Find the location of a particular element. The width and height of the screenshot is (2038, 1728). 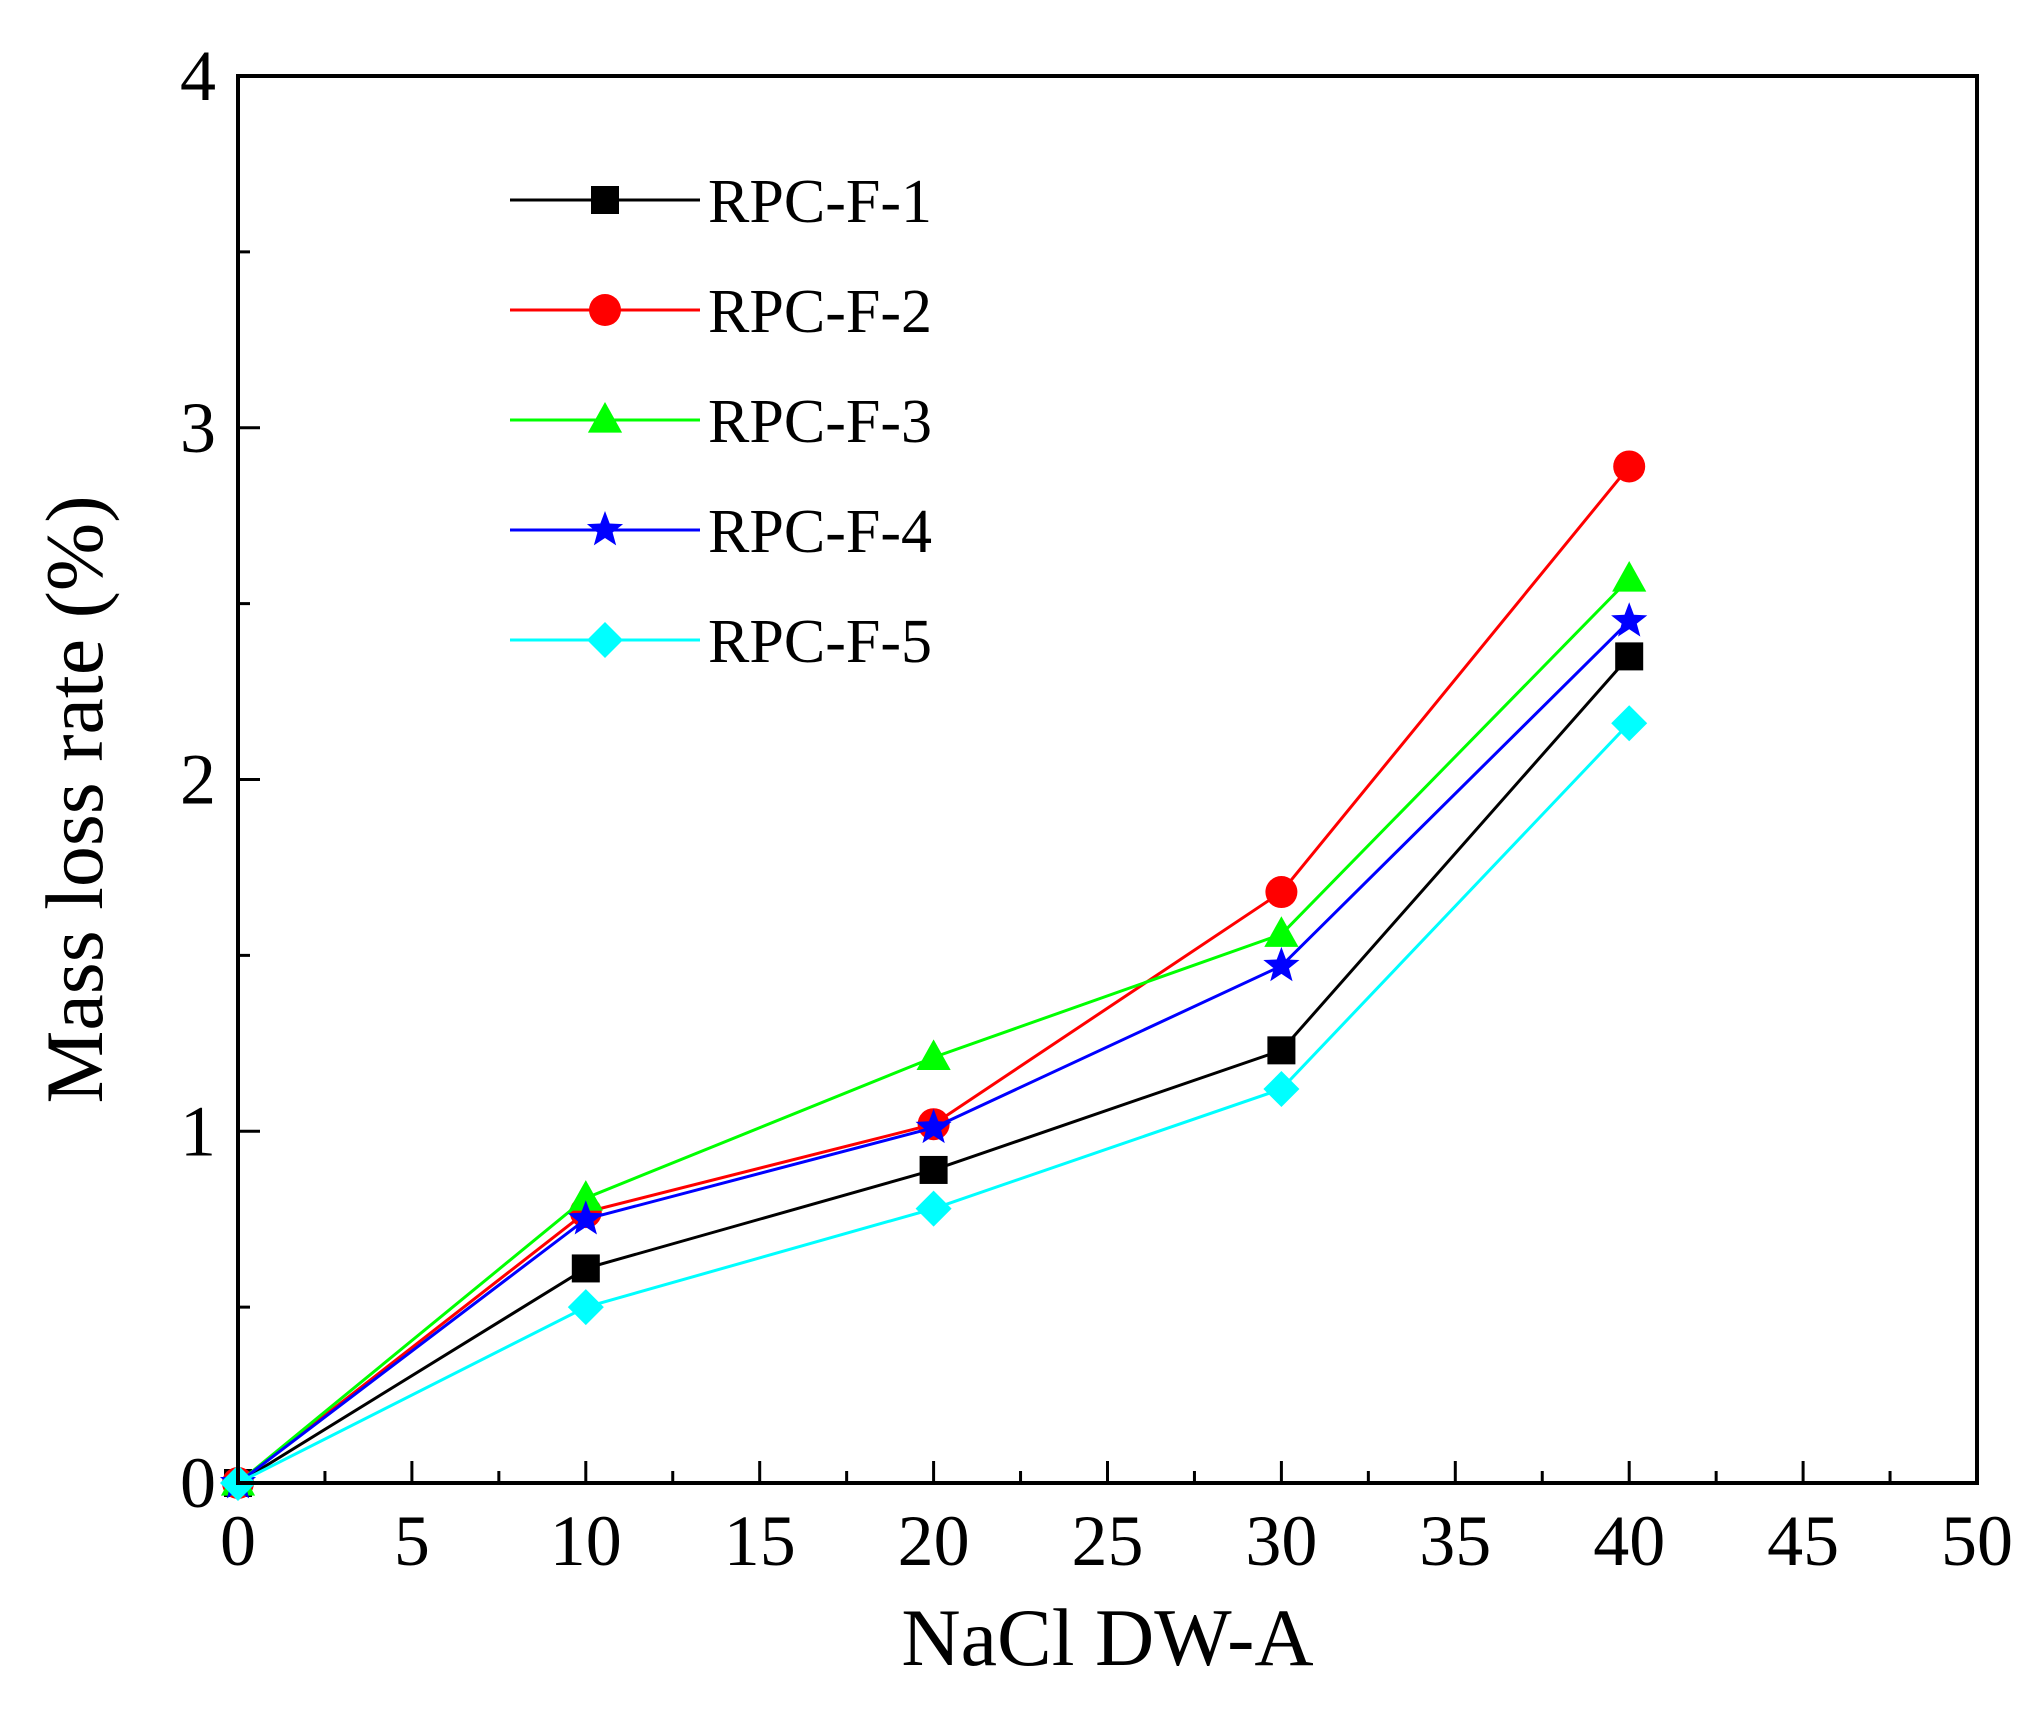

x-tick-label: 20 is located at coordinates (934, 1541).